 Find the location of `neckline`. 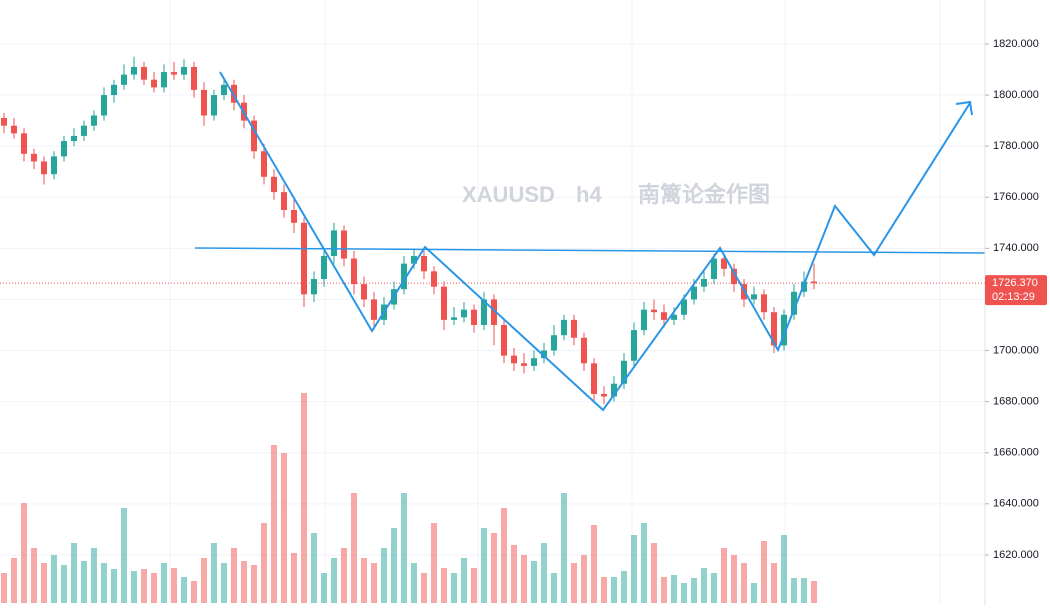

neckline is located at coordinates (590, 250).